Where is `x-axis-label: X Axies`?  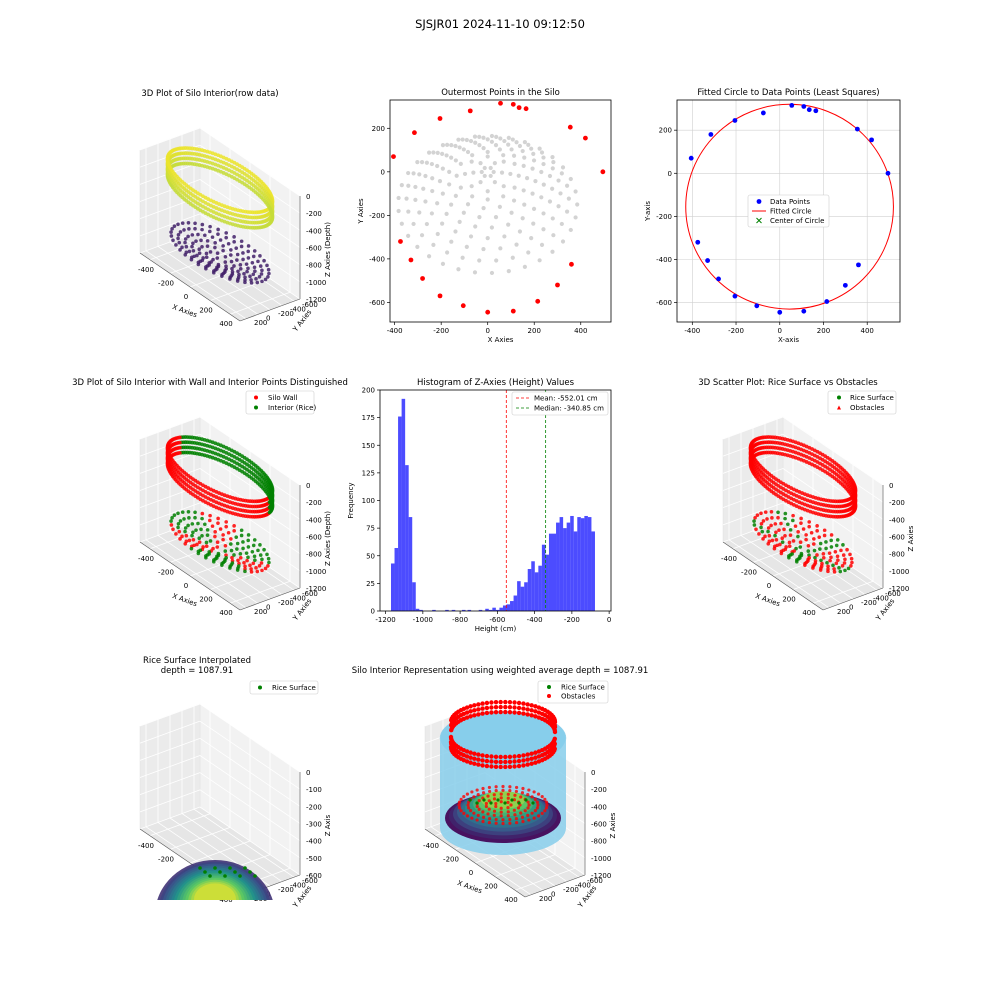
x-axis-label: X Axies is located at coordinates (767, 600).